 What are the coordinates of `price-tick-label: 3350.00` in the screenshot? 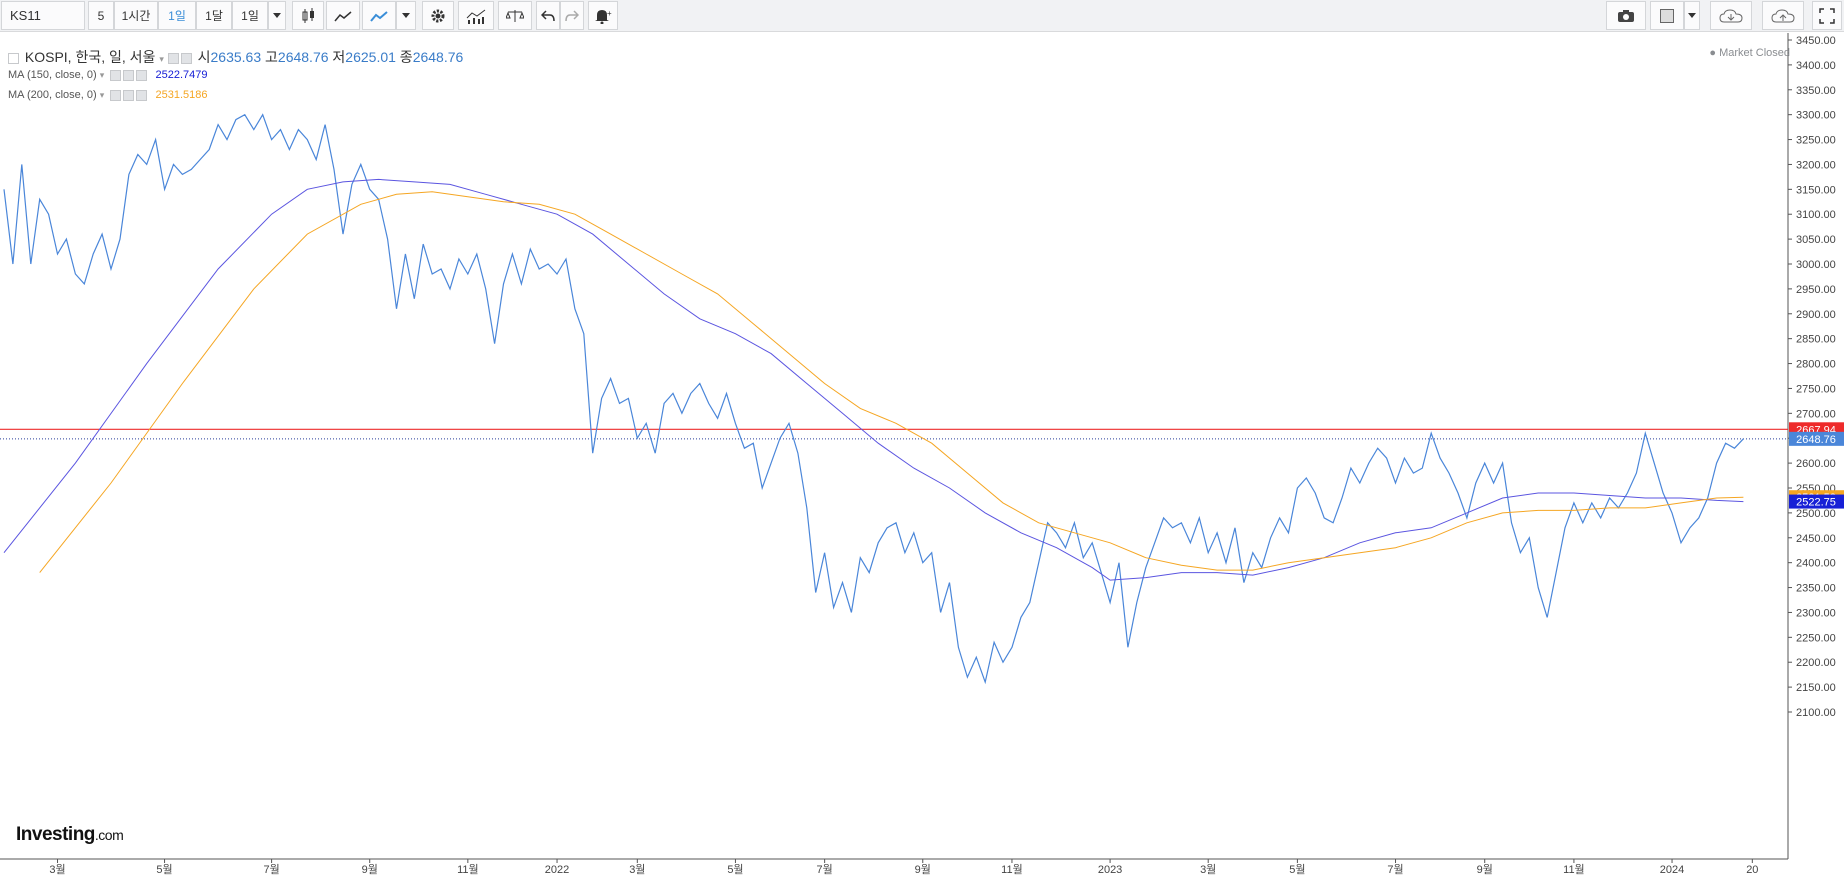 It's located at (1816, 91).